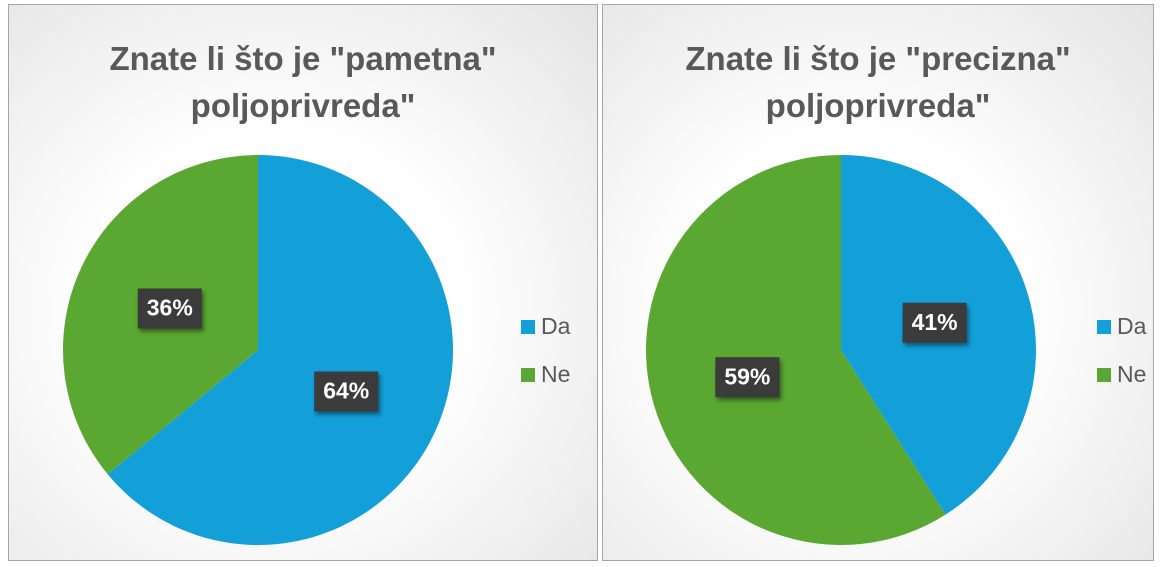  Describe the element at coordinates (303, 82) in the screenshot. I see `chart-title: Znate li što je "pametna" poljoprivreda"` at that location.